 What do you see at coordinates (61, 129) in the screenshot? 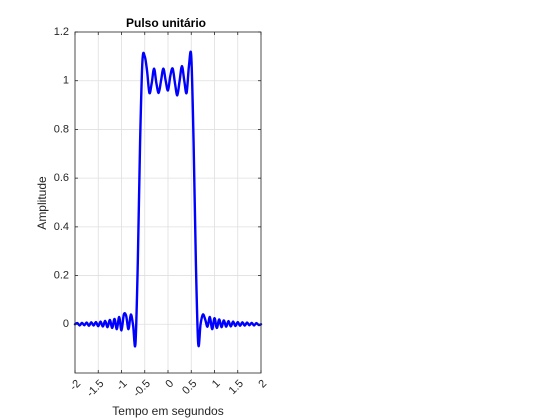
I see `y-tick-label: 0.8` at bounding box center [61, 129].